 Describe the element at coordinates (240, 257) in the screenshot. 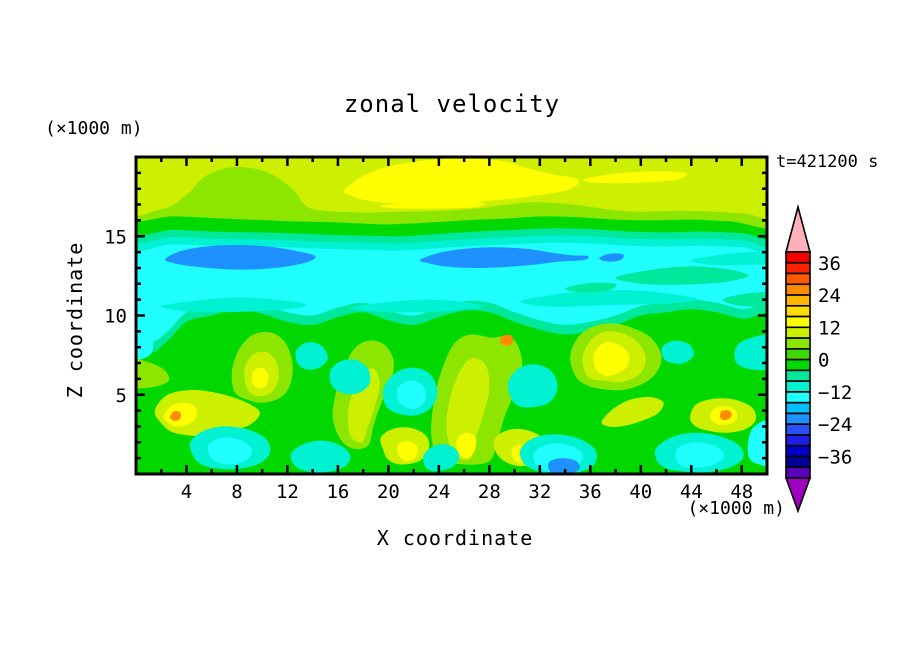

I see `contour-blue-blob-left` at that location.